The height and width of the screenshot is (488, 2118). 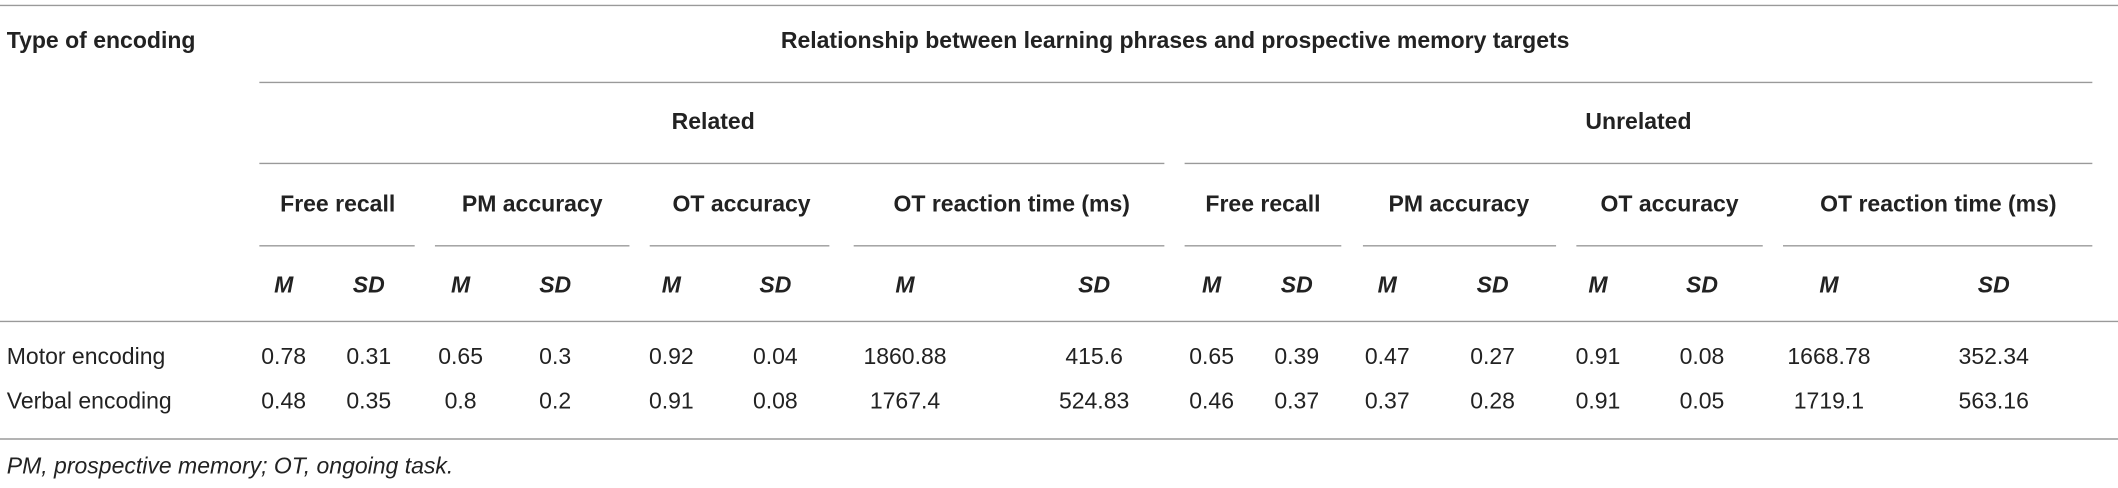 I want to click on cell: 1860.88, so click(x=904, y=356).